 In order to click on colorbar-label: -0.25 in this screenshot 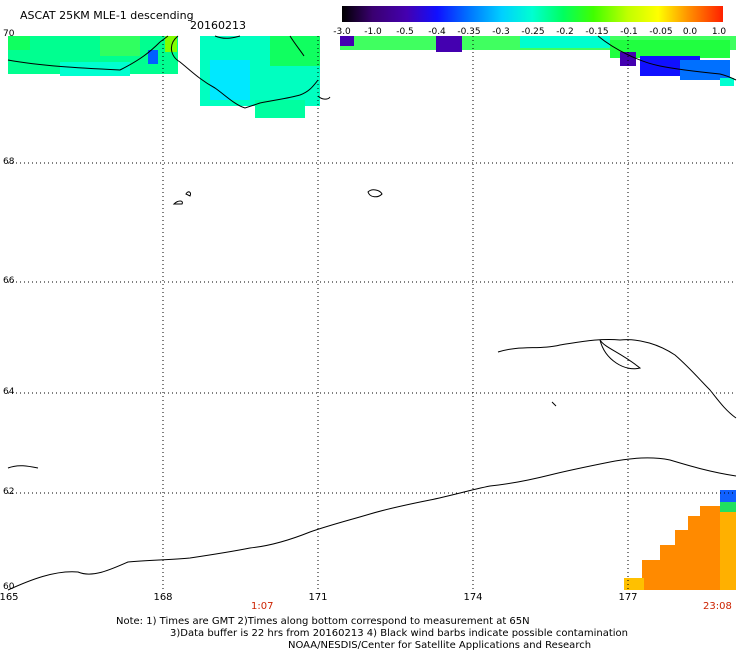, I will do `click(533, 32)`.